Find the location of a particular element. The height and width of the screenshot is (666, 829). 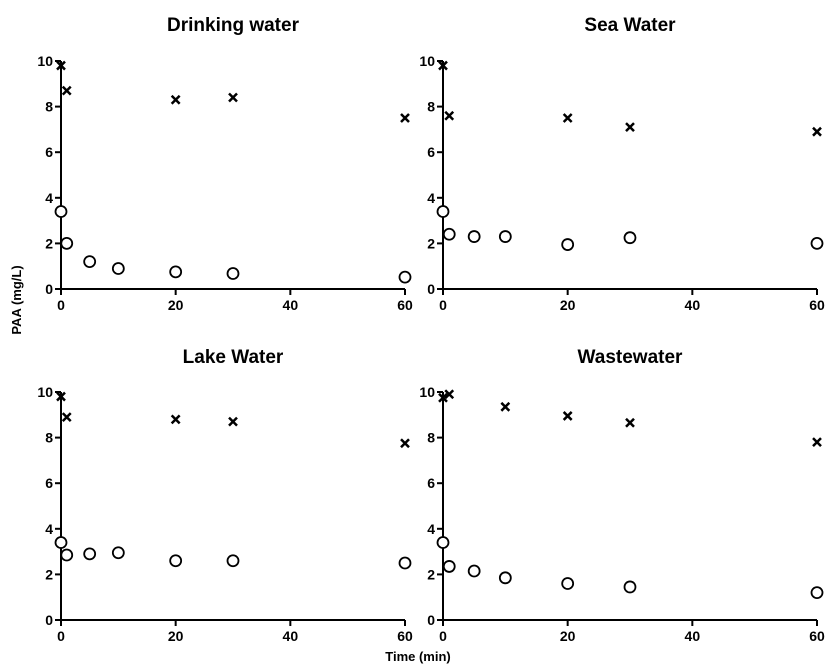

chart-title: Wastewater is located at coordinates (630, 357).